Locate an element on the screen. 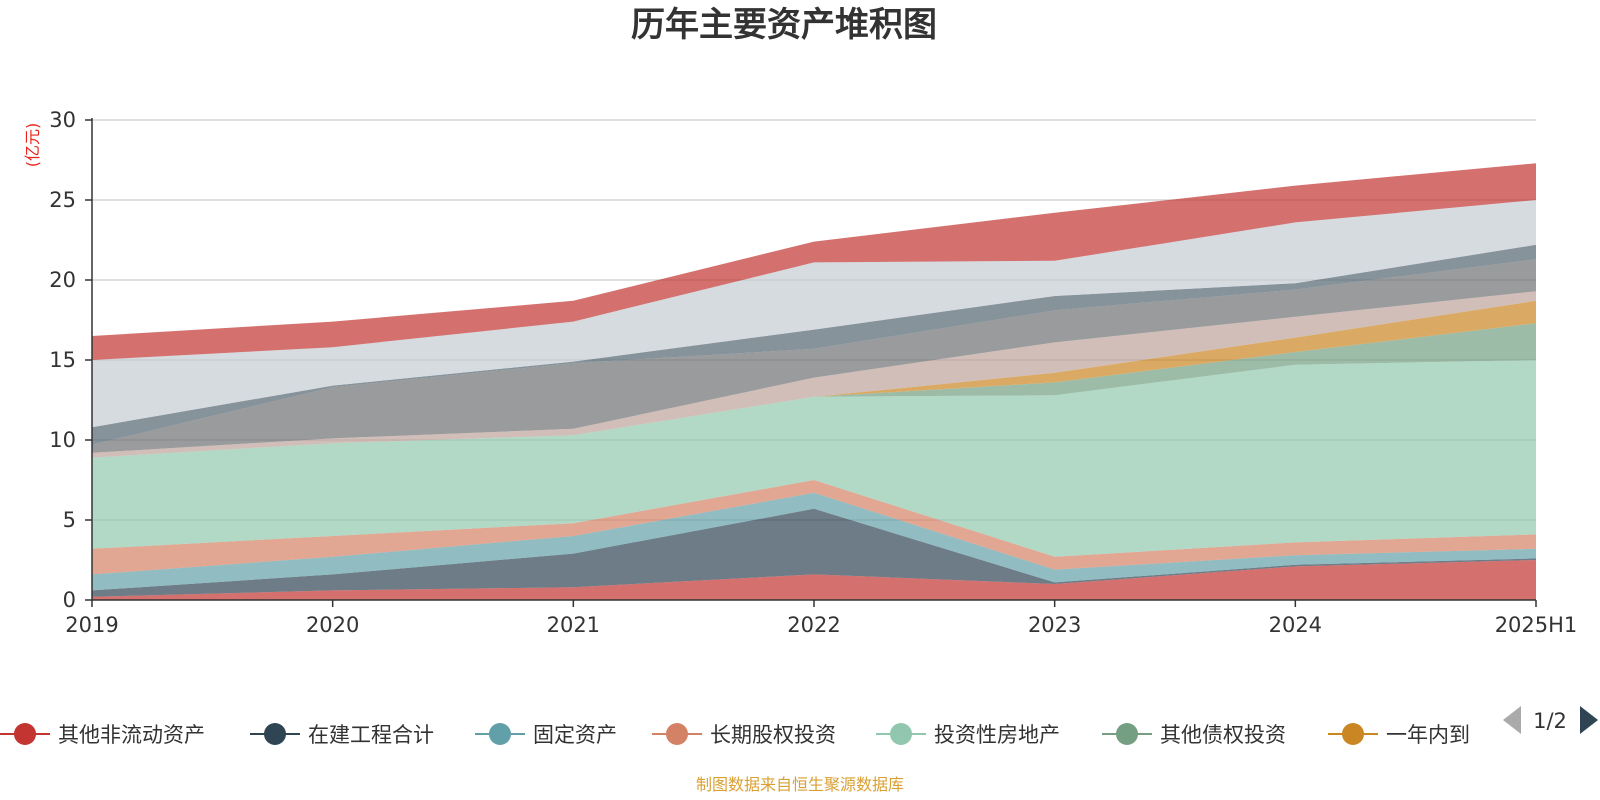 The height and width of the screenshot is (800, 1600). y-tick-label: 25 is located at coordinates (62, 200).